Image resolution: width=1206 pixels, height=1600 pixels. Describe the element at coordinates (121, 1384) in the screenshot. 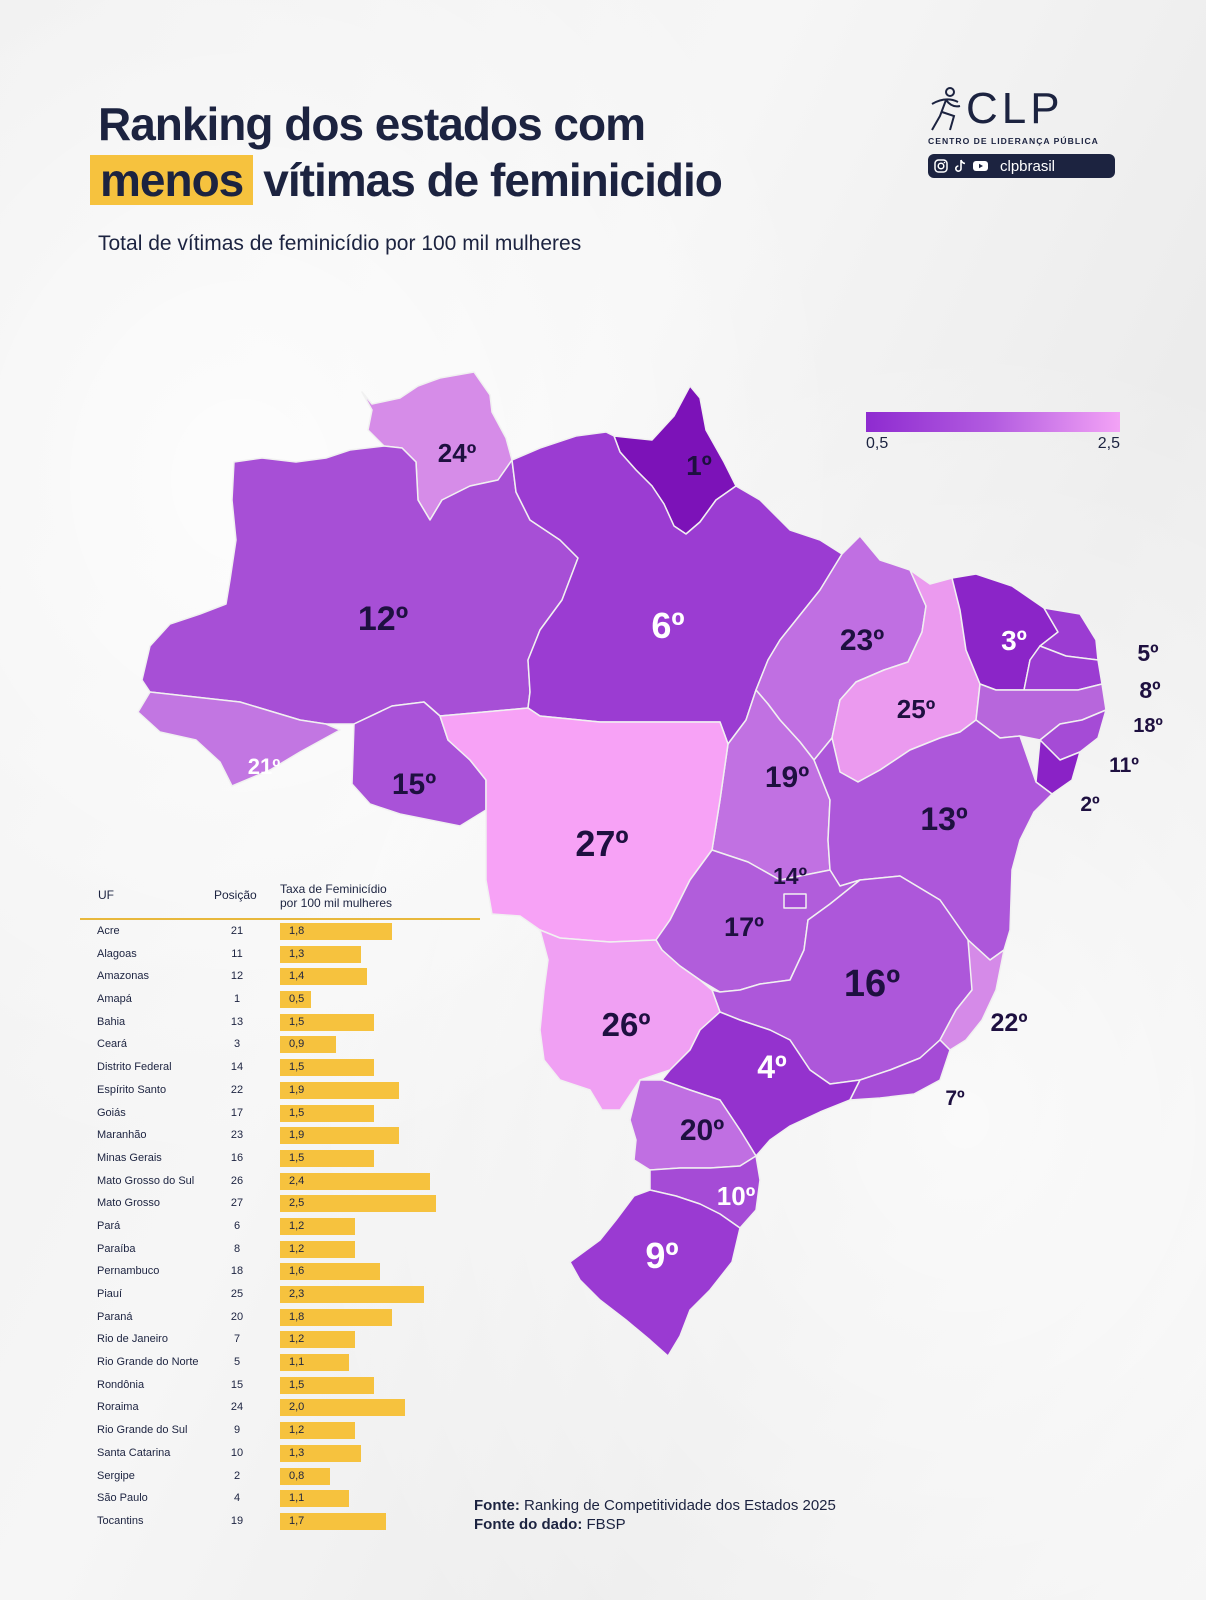

I see `row-uf: Rondônia` at that location.